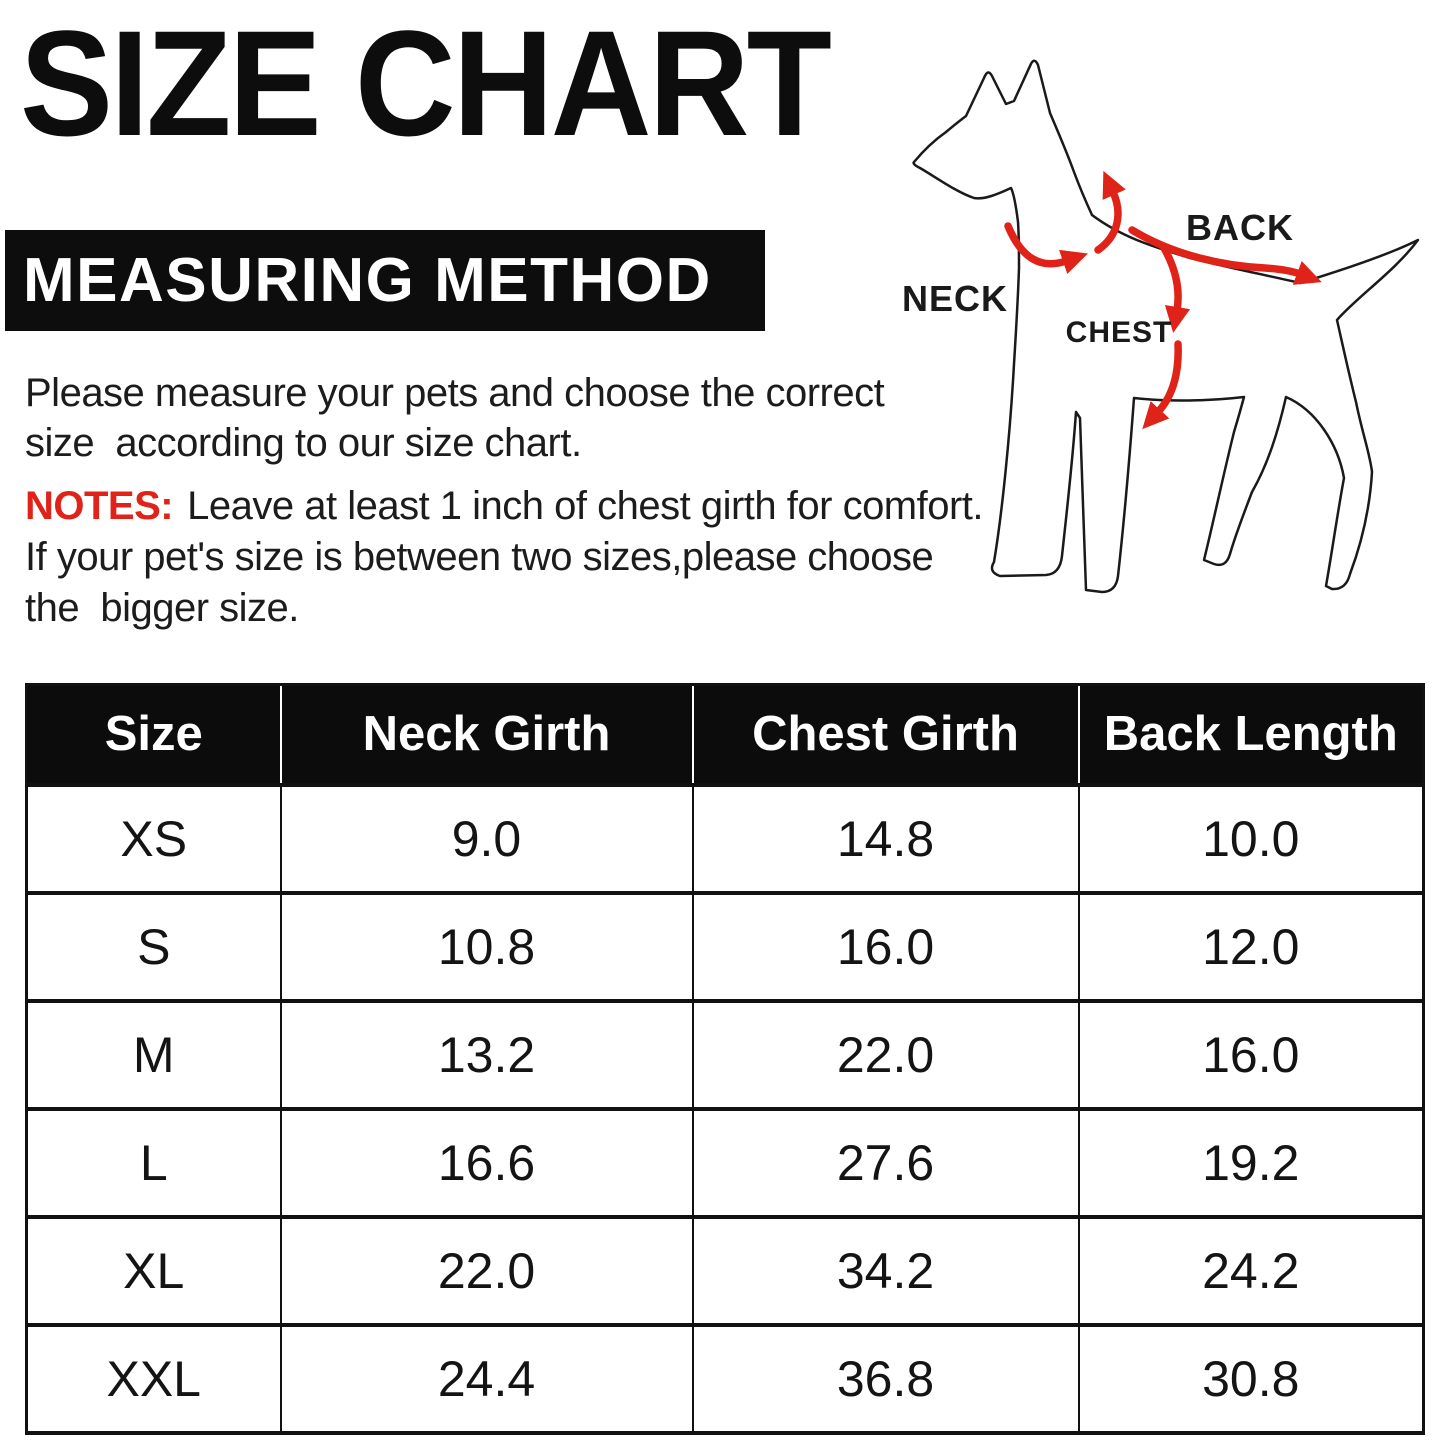 The image size is (1445, 1445). I want to click on size-cell: XL, so click(153, 1270).